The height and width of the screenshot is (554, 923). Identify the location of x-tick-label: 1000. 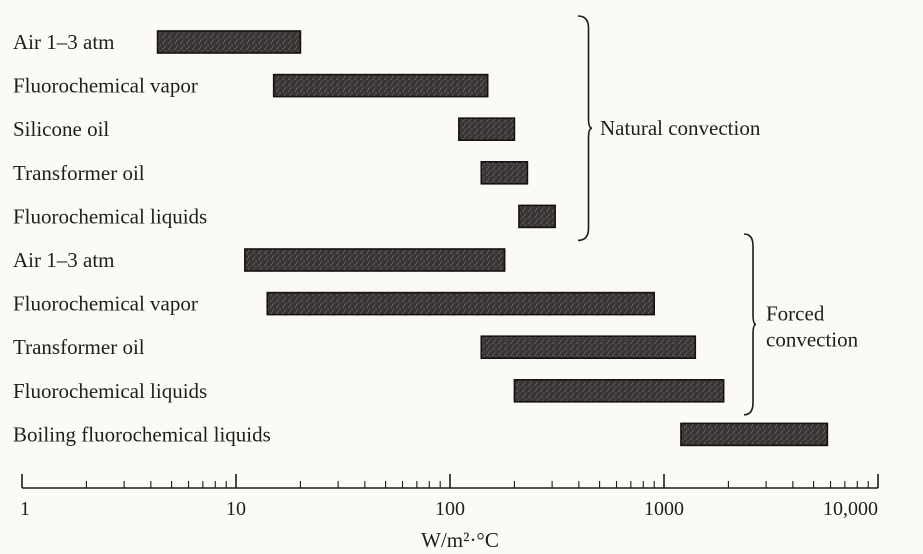
(664, 509).